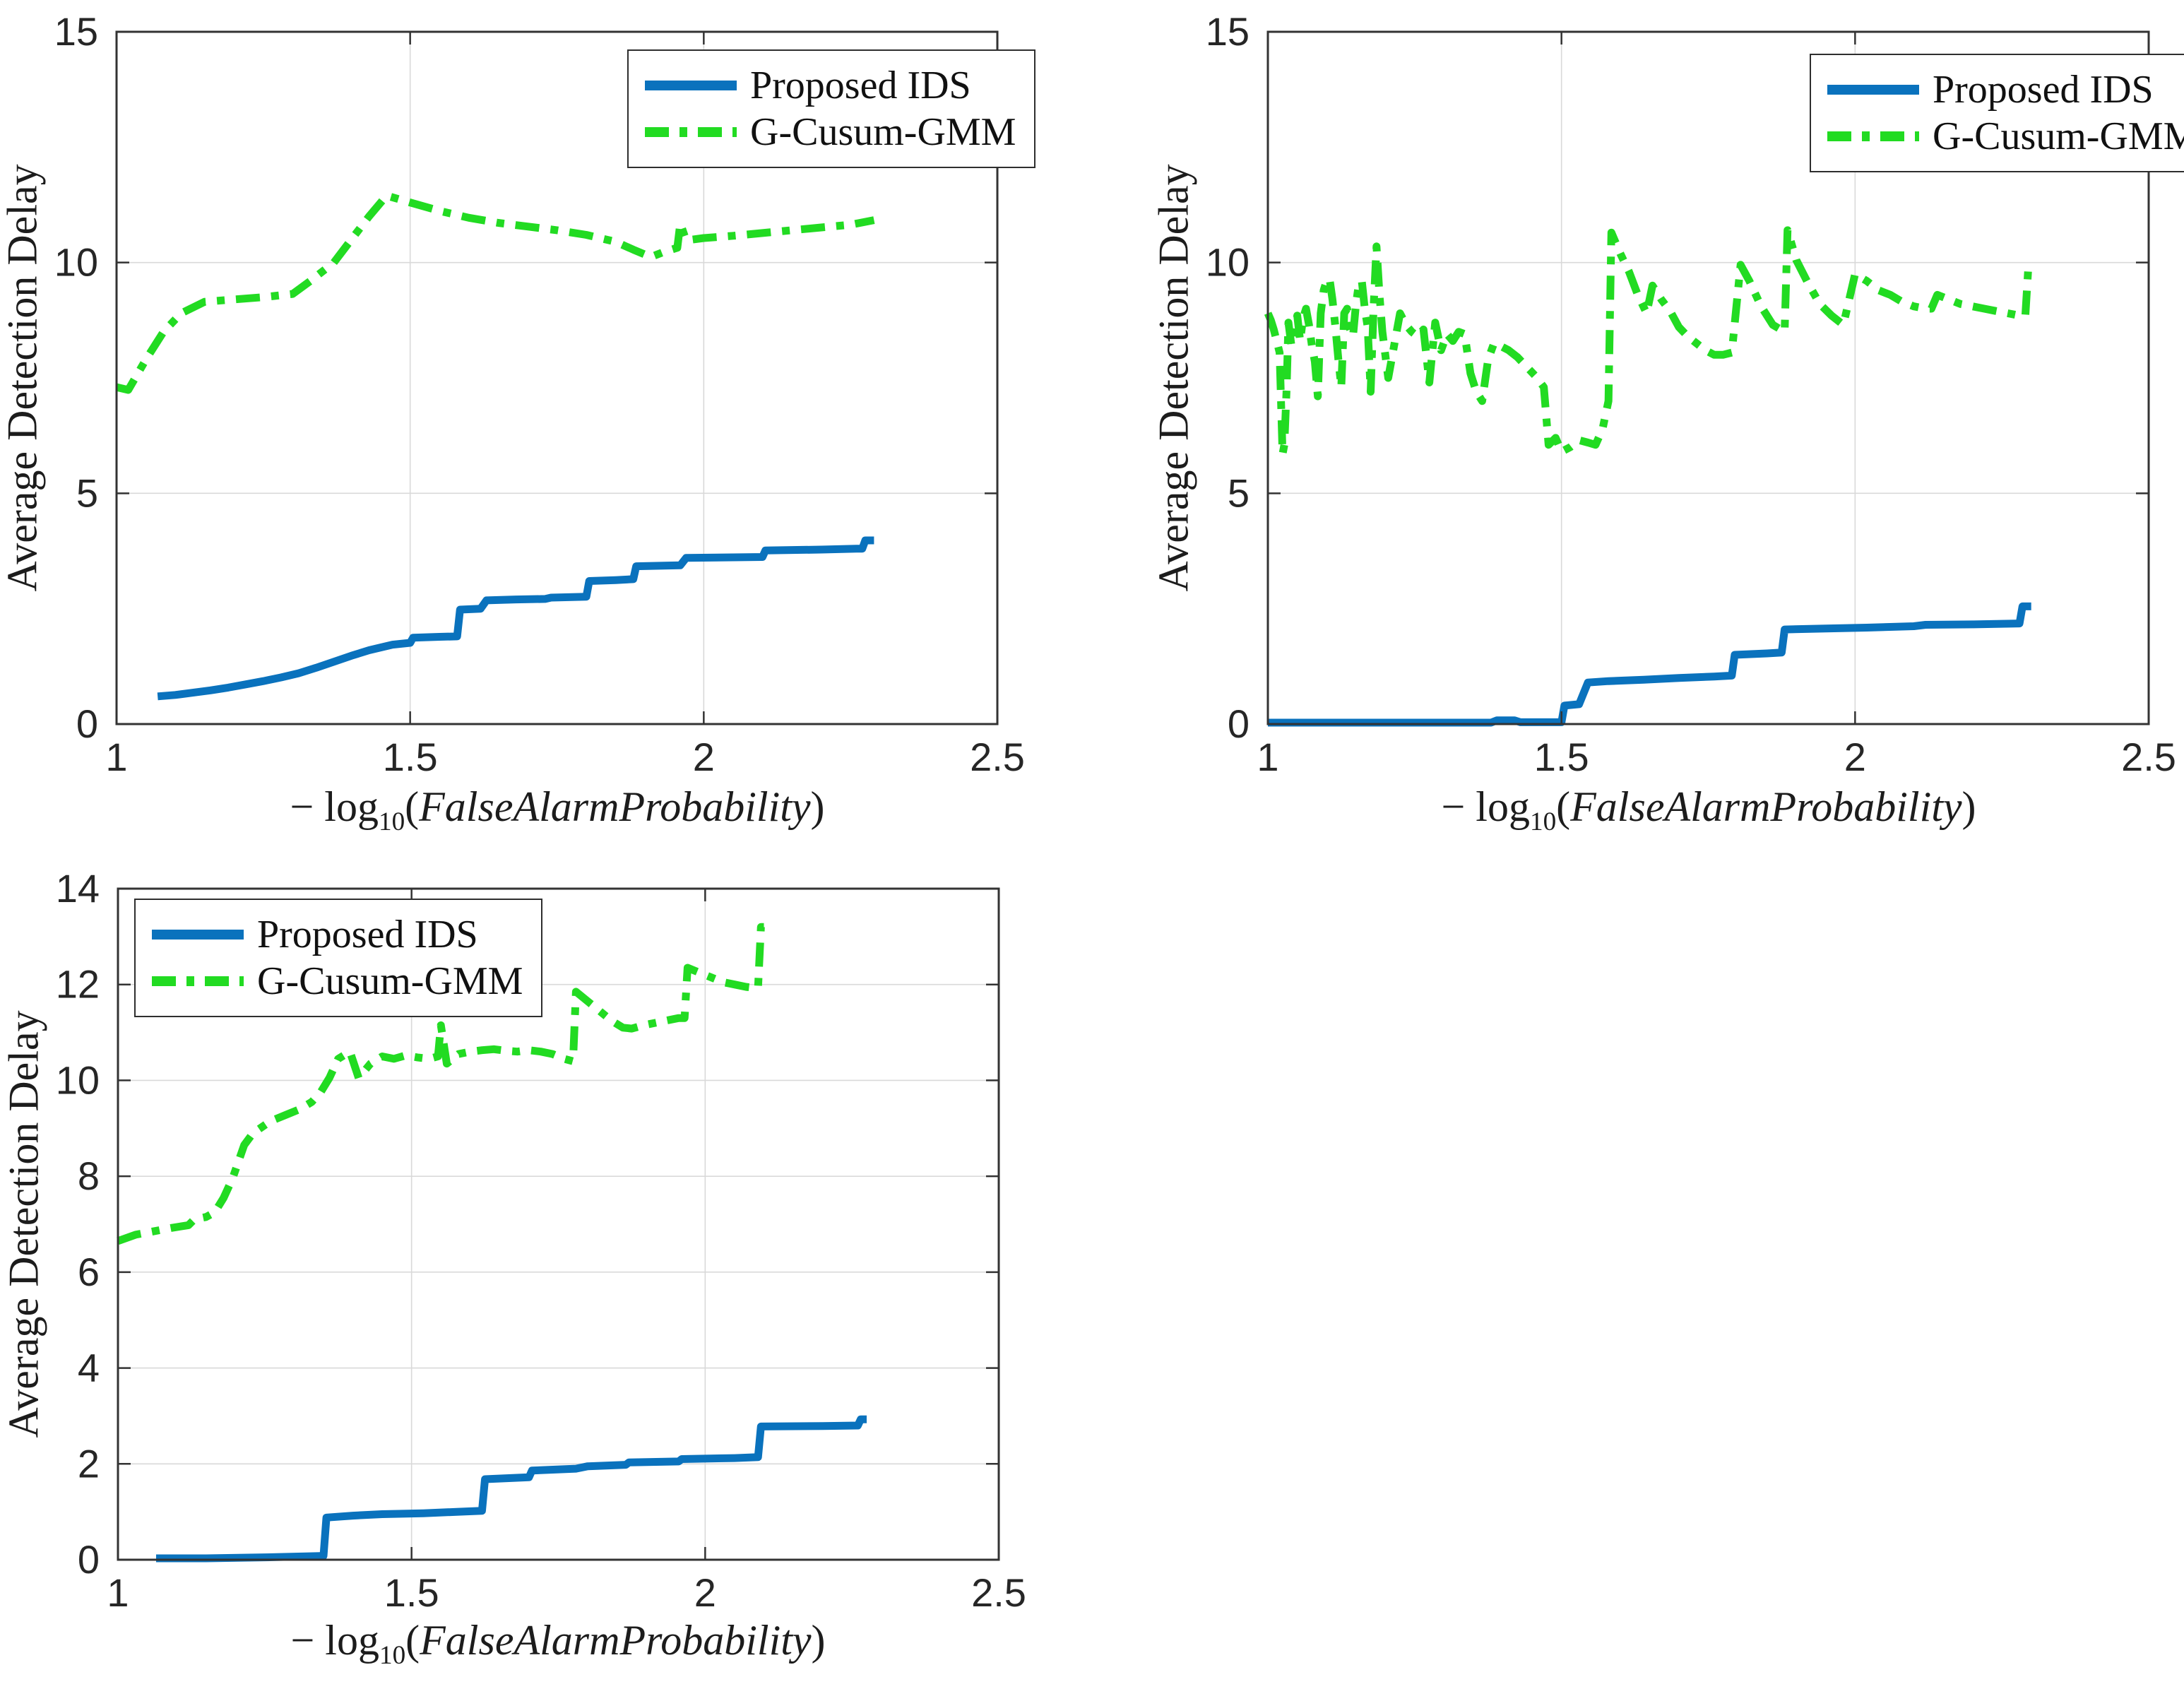 The width and height of the screenshot is (2184, 1689). What do you see at coordinates (78, 984) in the screenshot?
I see `y-tick-label: 12` at bounding box center [78, 984].